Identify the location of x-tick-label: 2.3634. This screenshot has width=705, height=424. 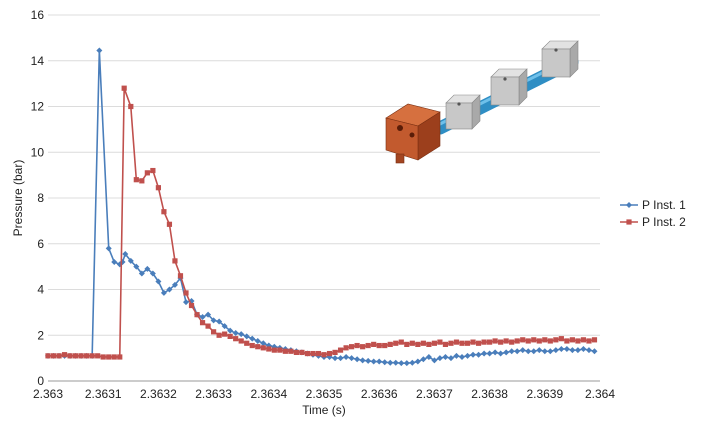
(268, 394).